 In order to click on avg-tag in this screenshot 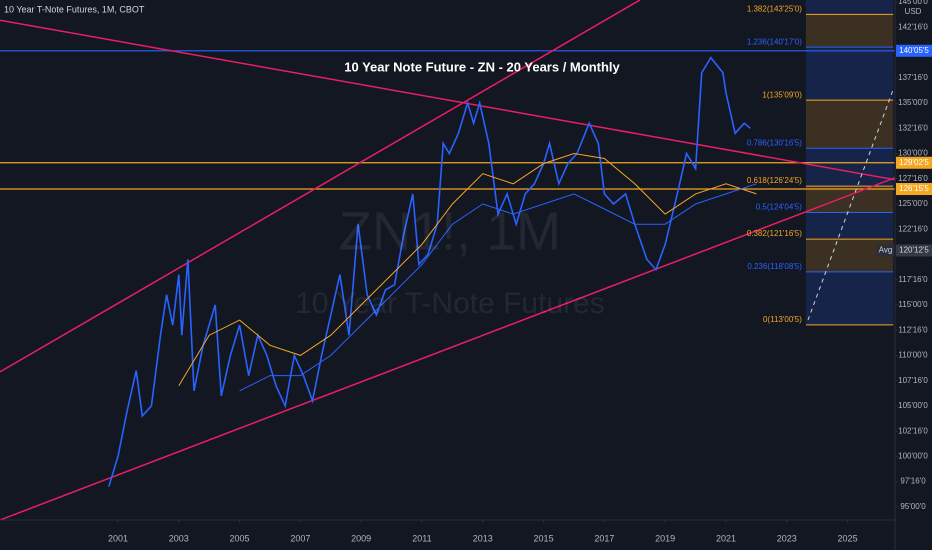, I will do `click(885, 250)`.